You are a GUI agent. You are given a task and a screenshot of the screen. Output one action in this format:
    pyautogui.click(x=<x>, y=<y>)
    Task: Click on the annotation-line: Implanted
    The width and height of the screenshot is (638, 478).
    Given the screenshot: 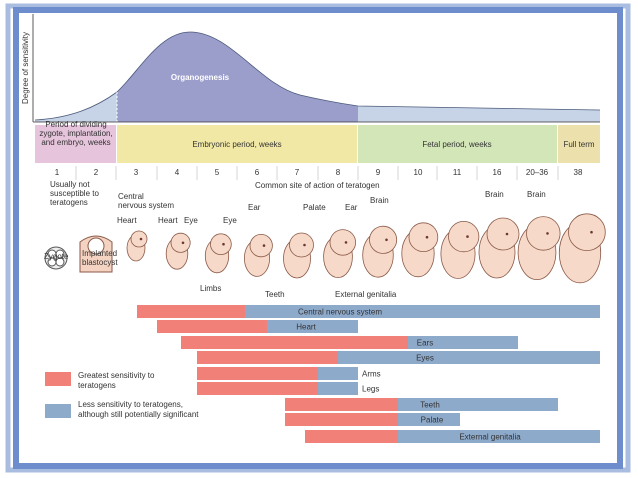 What is the action you would take?
    pyautogui.click(x=99, y=253)
    